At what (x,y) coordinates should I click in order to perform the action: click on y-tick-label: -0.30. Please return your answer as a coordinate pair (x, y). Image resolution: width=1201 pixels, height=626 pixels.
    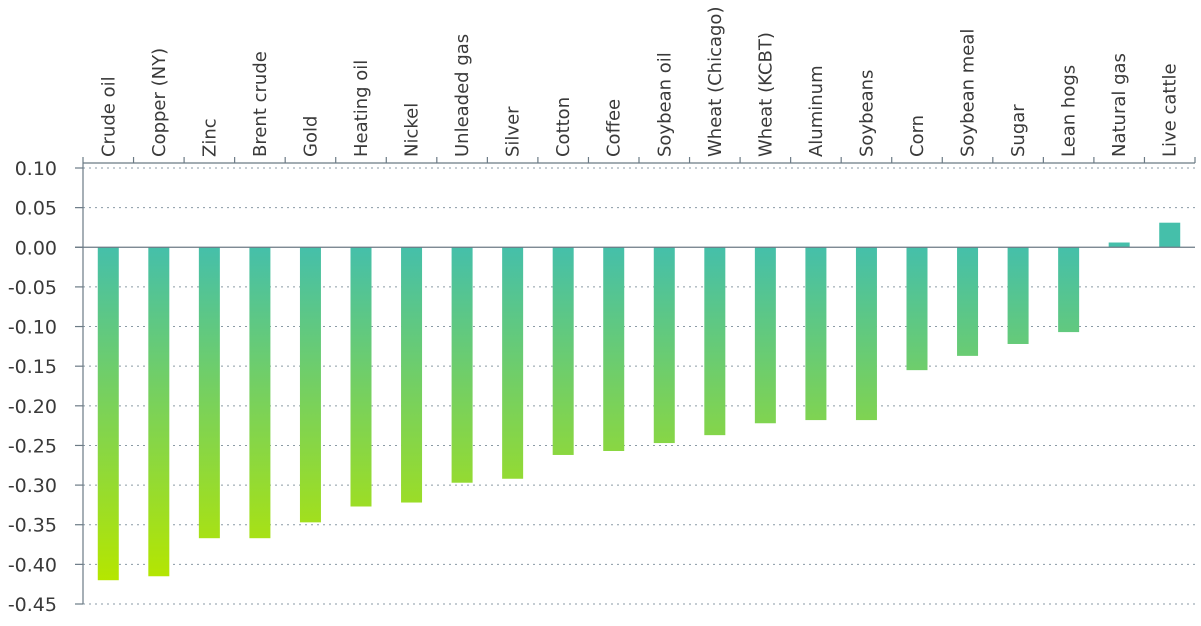
    Looking at the image, I should click on (32, 486).